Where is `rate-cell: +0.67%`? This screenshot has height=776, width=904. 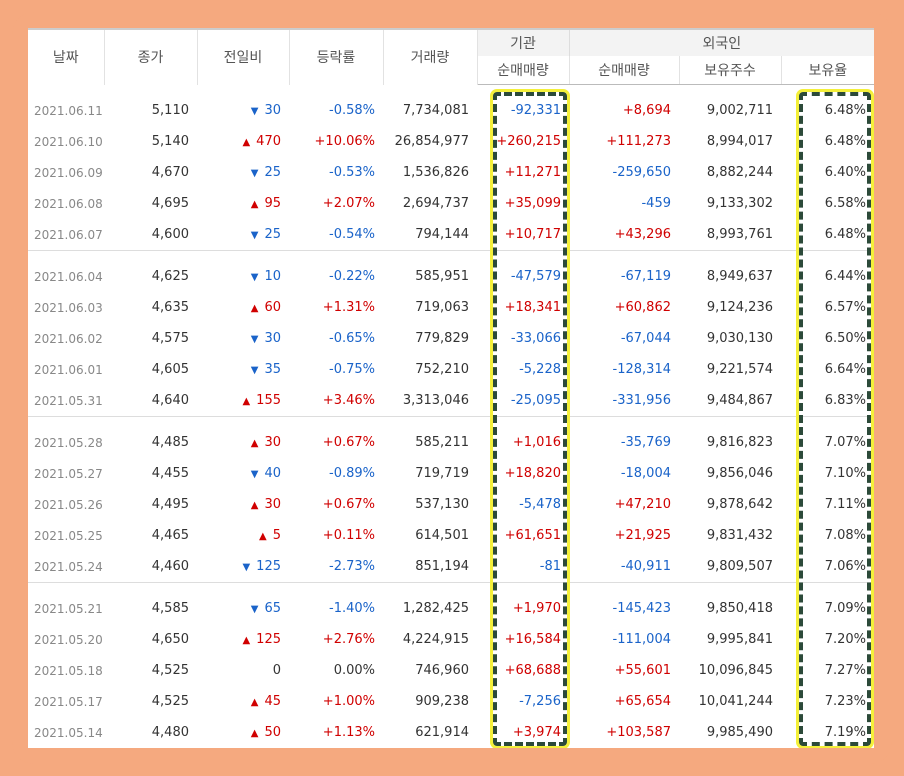
rate-cell: +0.67% is located at coordinates (348, 442).